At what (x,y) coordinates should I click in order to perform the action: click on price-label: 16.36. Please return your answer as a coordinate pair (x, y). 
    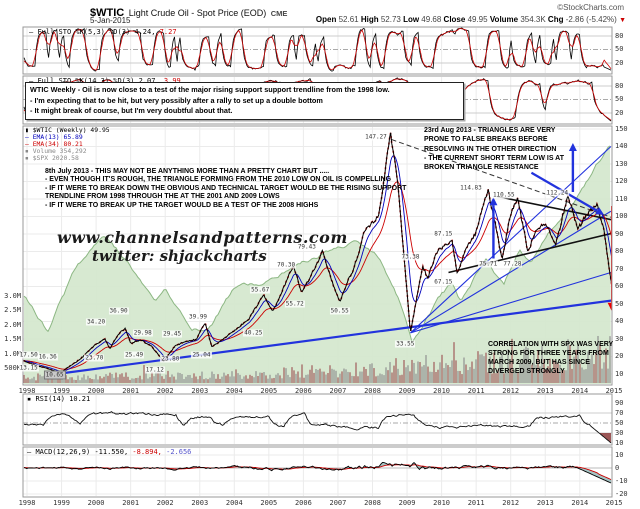
    Looking at the image, I should click on (47, 356).